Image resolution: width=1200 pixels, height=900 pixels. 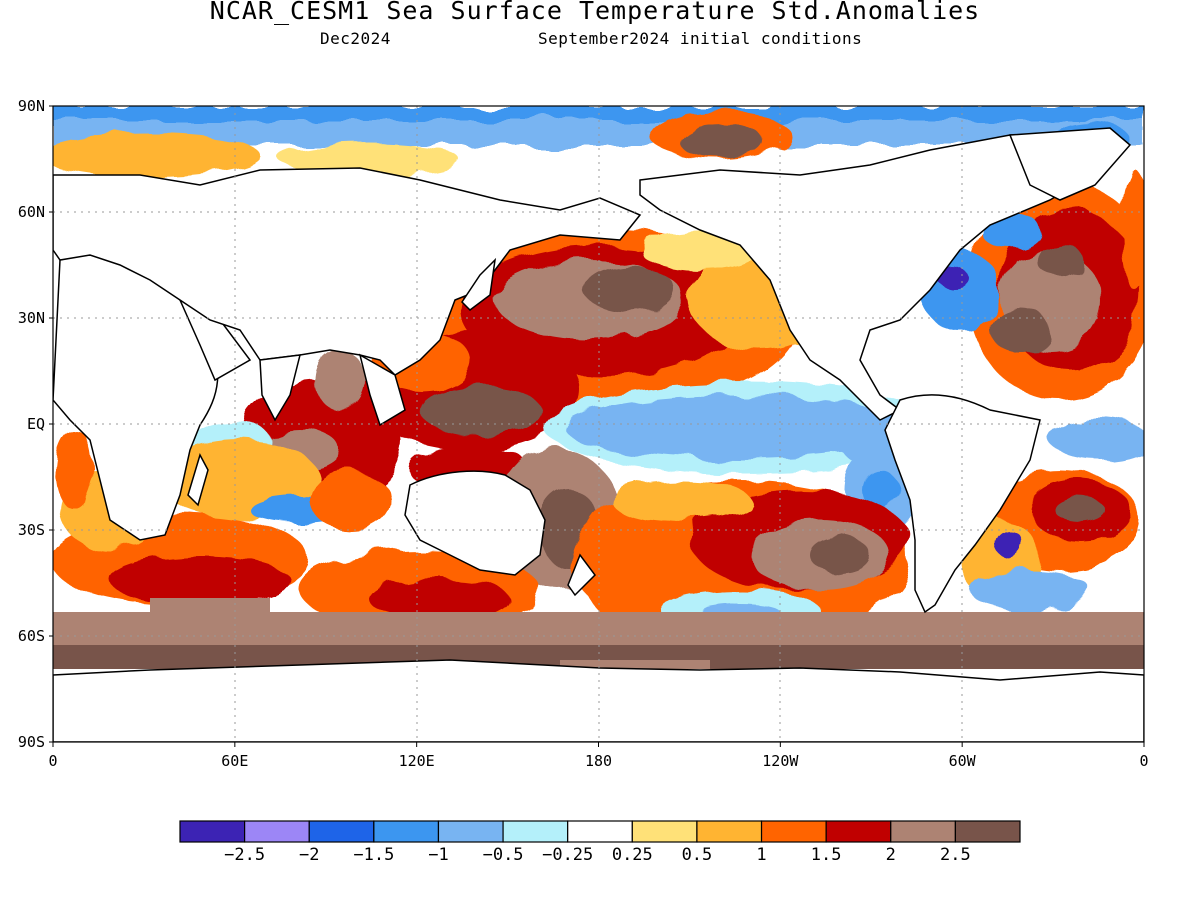 I want to click on initial-conditions: September2024 initial conditions, so click(x=700, y=38).